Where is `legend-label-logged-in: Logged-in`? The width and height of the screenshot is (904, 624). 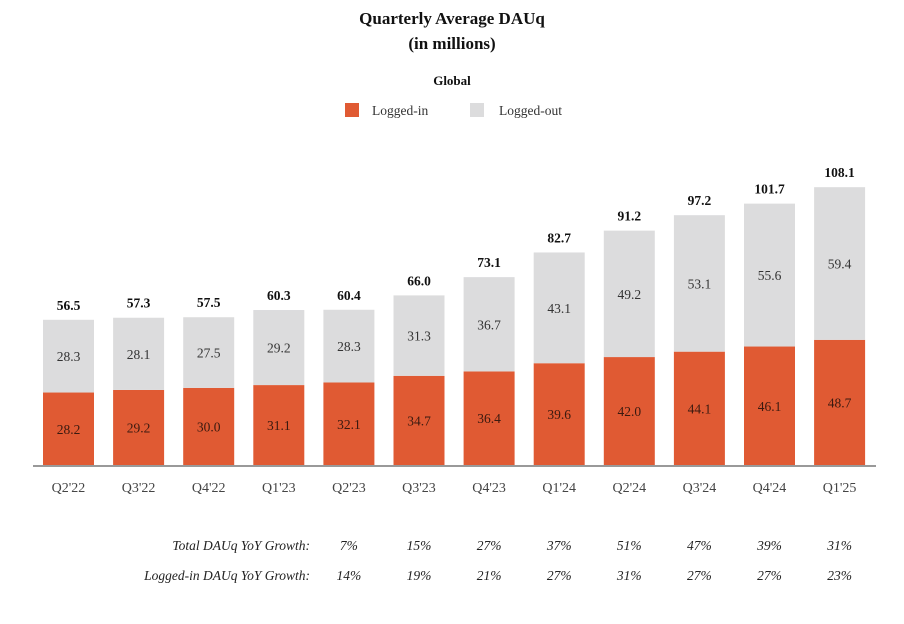
legend-label-logged-in: Logged-in is located at coordinates (400, 110).